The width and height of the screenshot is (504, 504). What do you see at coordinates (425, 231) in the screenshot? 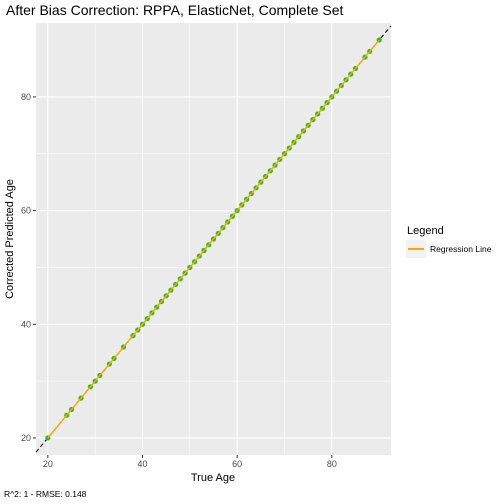
I see `legend-title: Legend` at bounding box center [425, 231].